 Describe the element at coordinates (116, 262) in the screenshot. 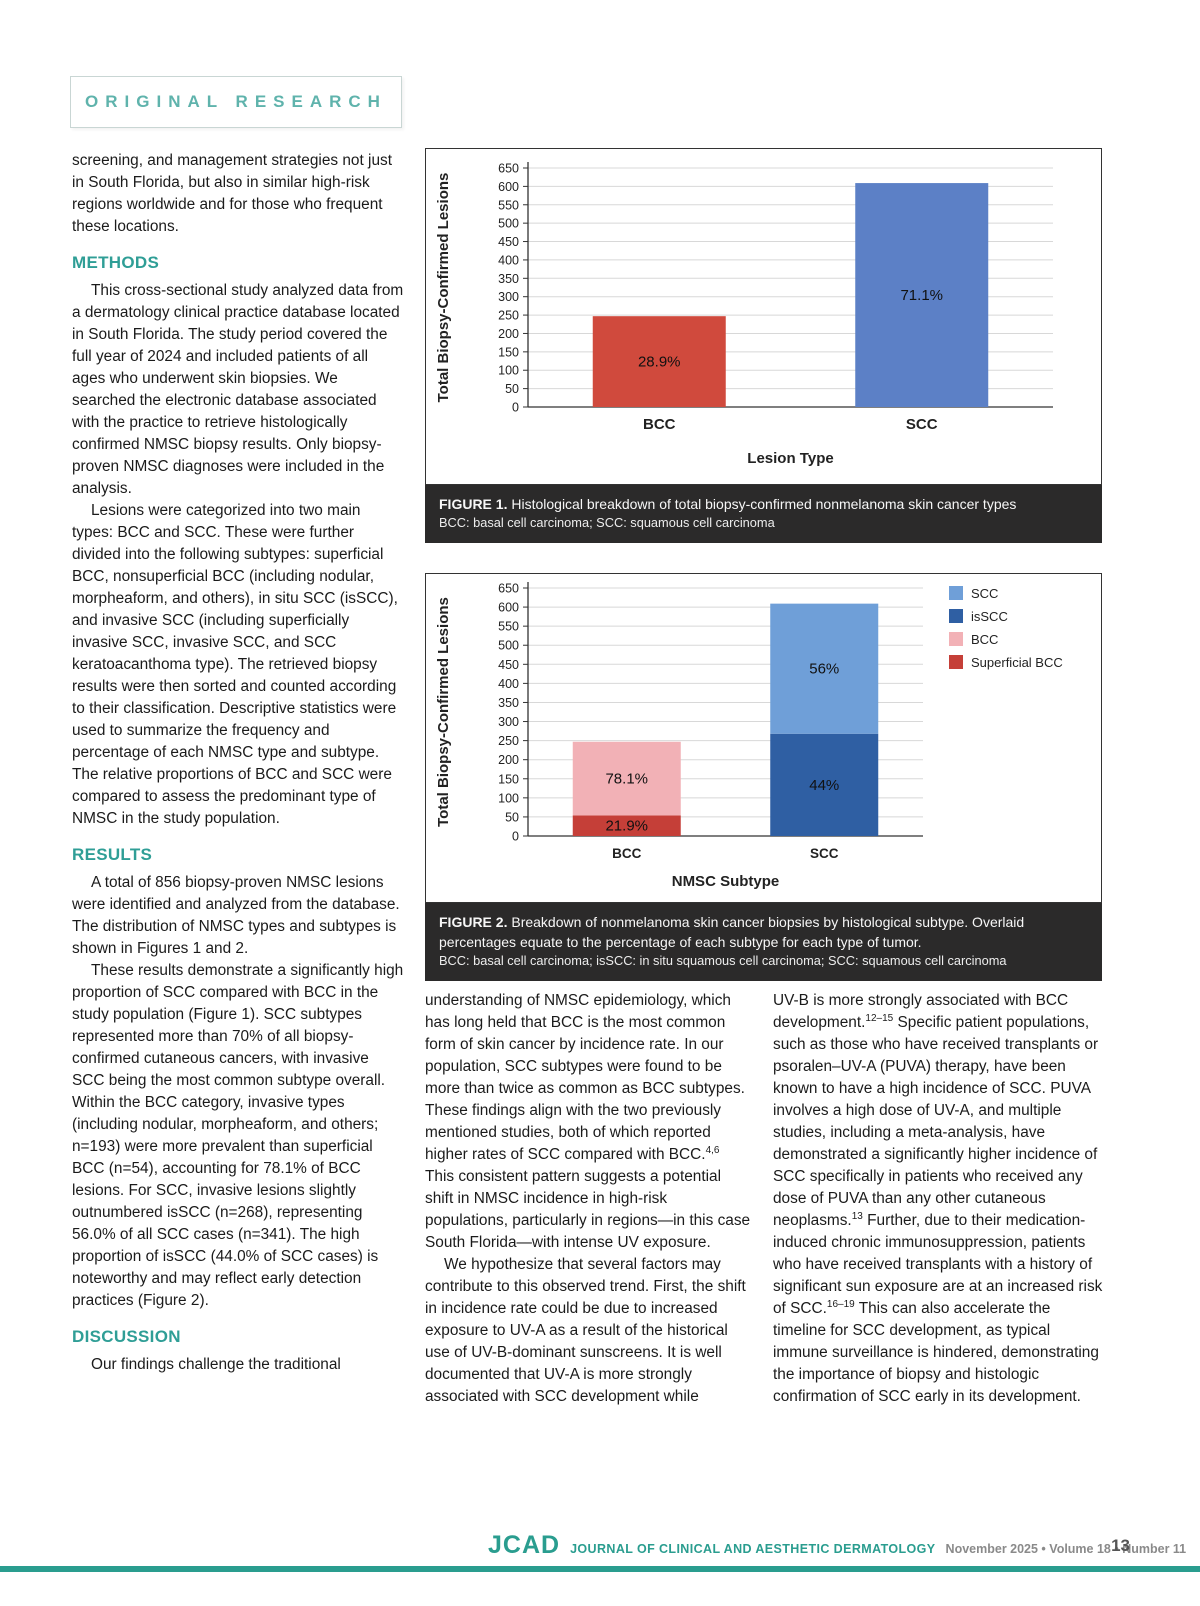

I see `section-heading-methods: METHODS` at that location.